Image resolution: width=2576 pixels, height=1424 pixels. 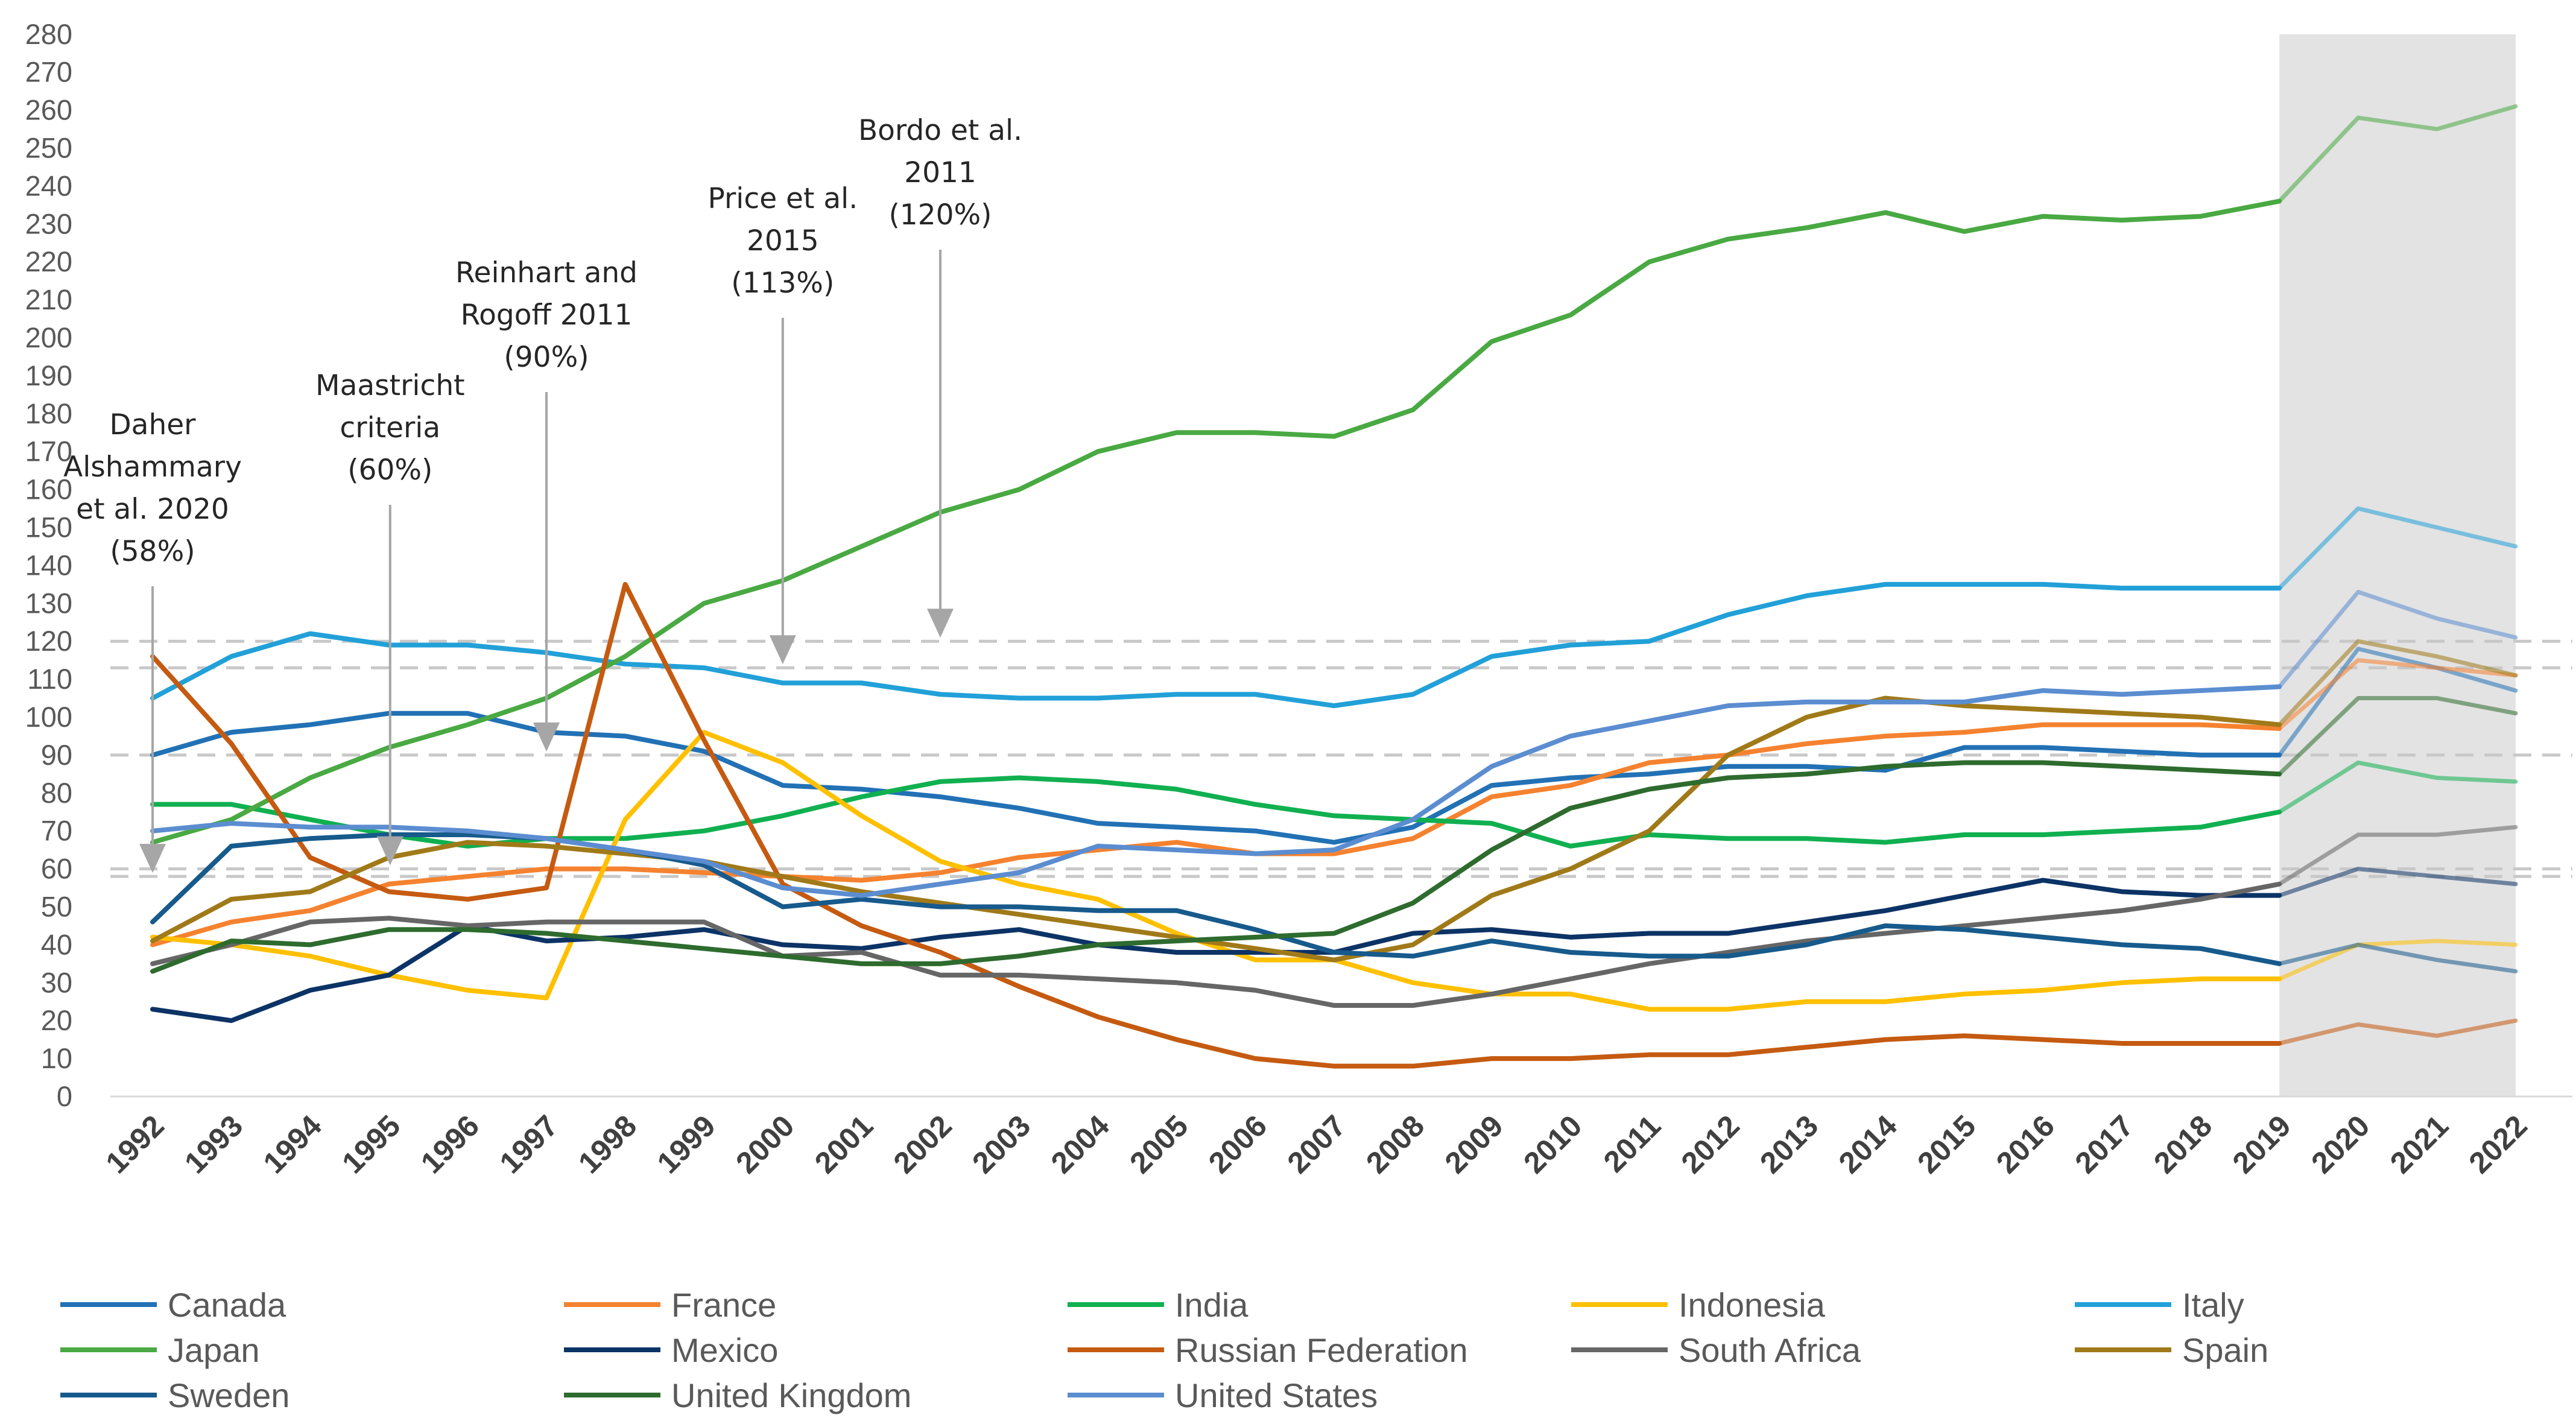 What do you see at coordinates (686, 1144) in the screenshot?
I see `x-tick-label: 1999` at bounding box center [686, 1144].